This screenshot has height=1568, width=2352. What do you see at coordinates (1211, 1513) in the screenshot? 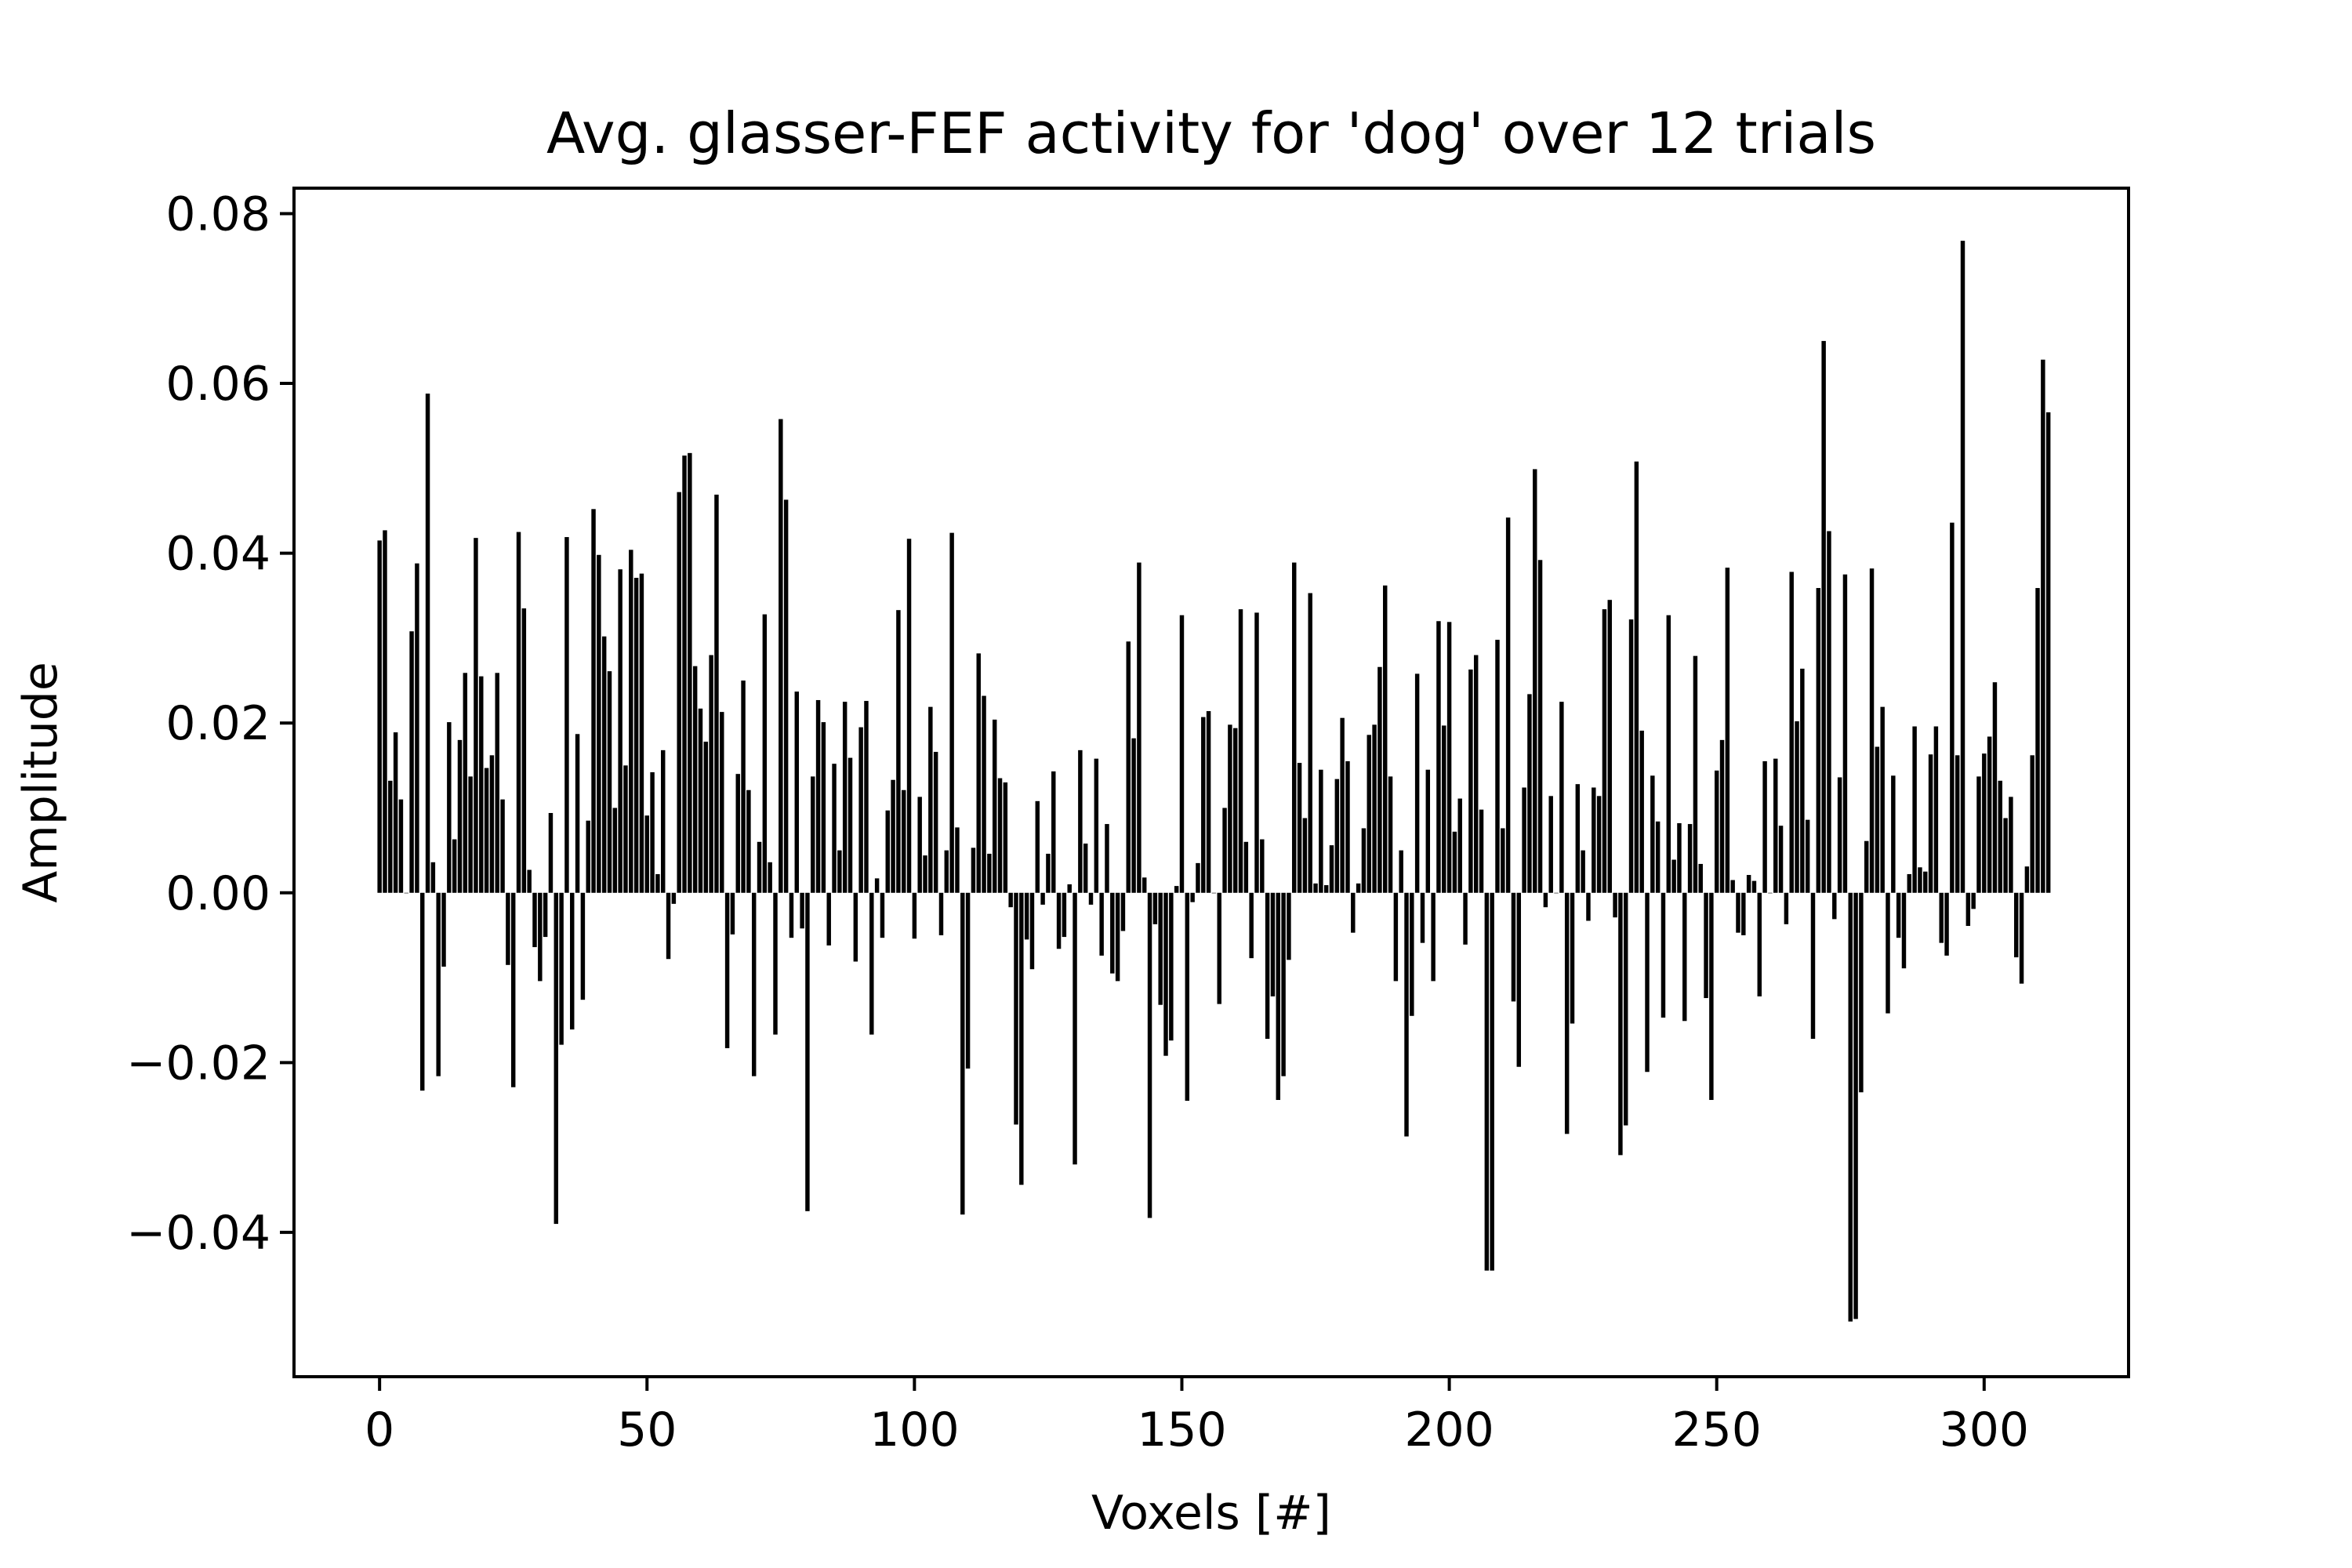
I see `x-axis-label: Voxels [#]` at bounding box center [1211, 1513].